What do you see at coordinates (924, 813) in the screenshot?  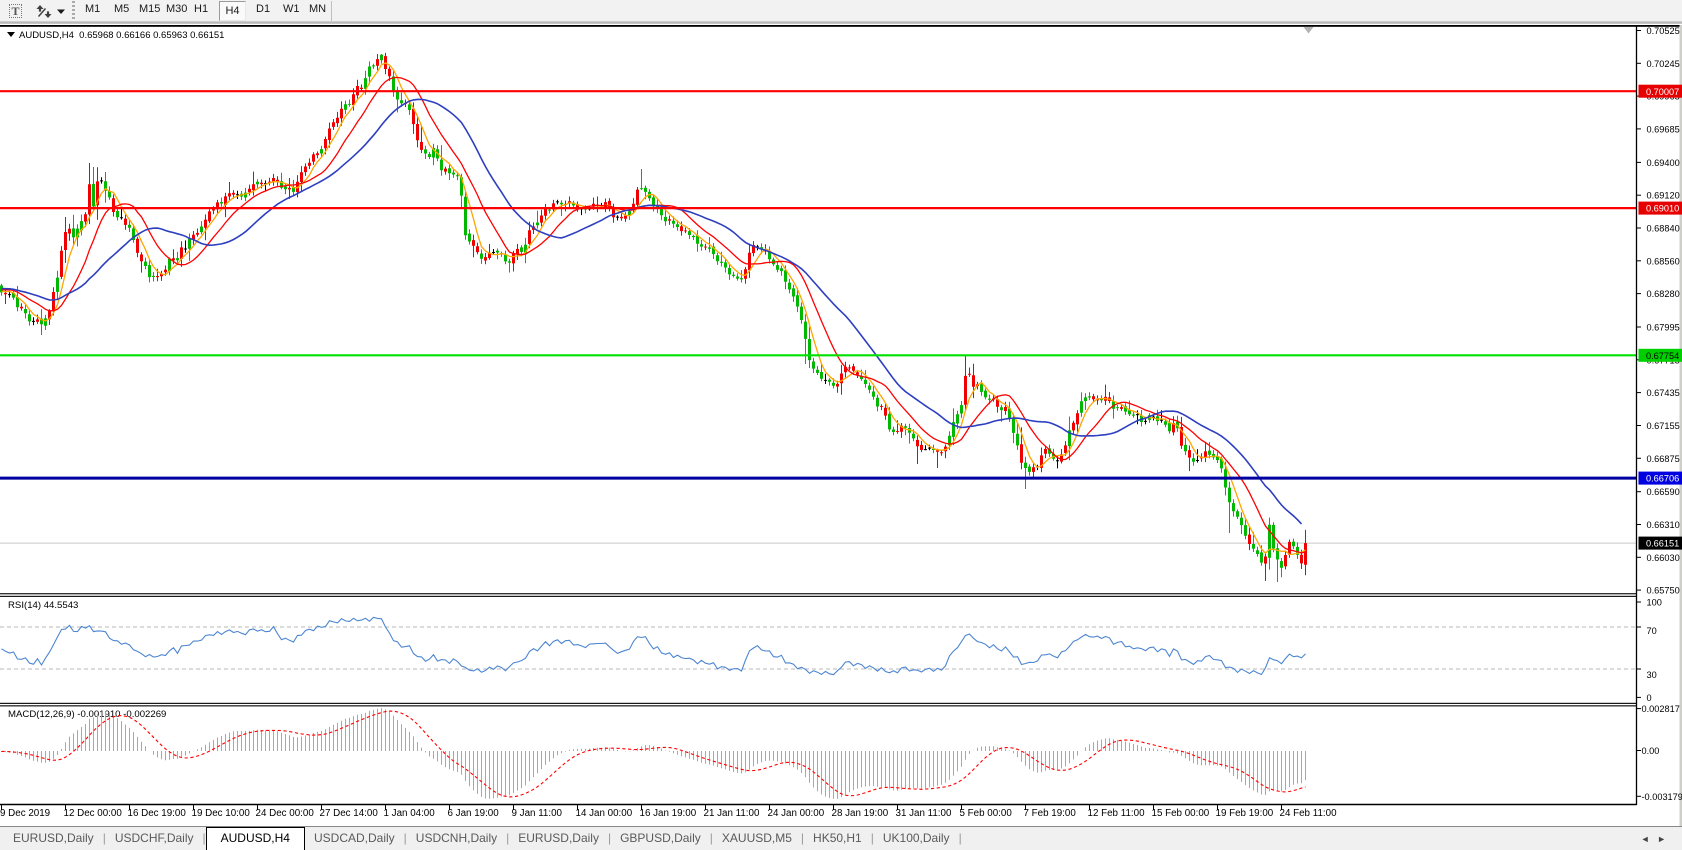 I see `svg-text: 31 Jan 11:00` at bounding box center [924, 813].